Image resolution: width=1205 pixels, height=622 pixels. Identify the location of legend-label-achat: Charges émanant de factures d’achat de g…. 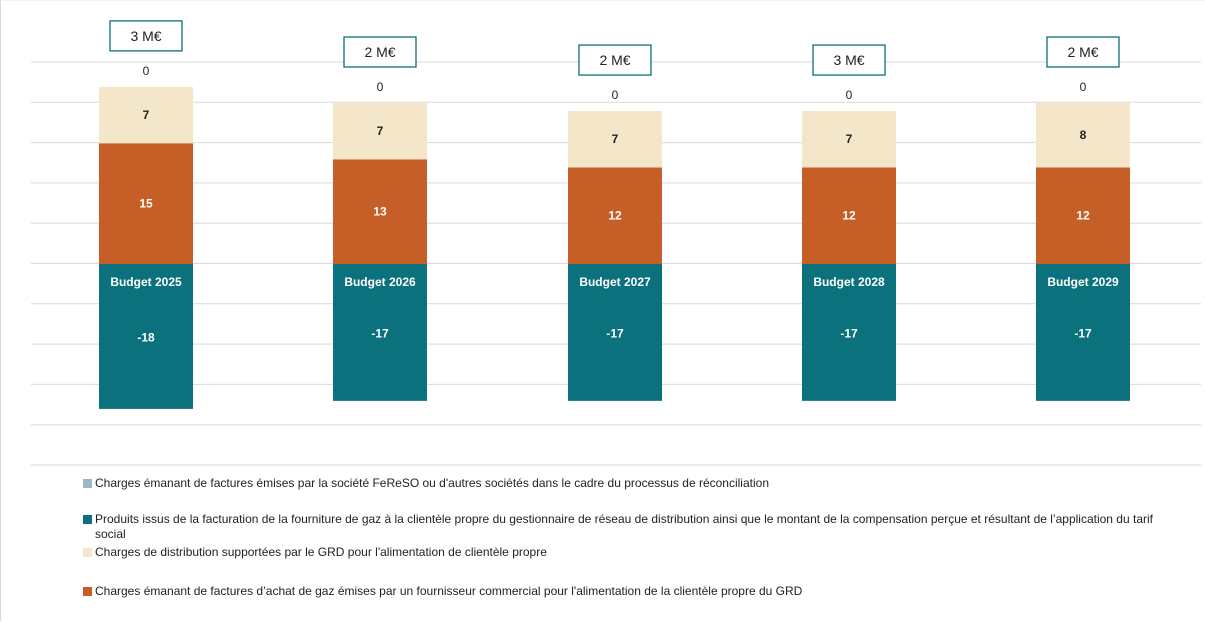
(449, 591).